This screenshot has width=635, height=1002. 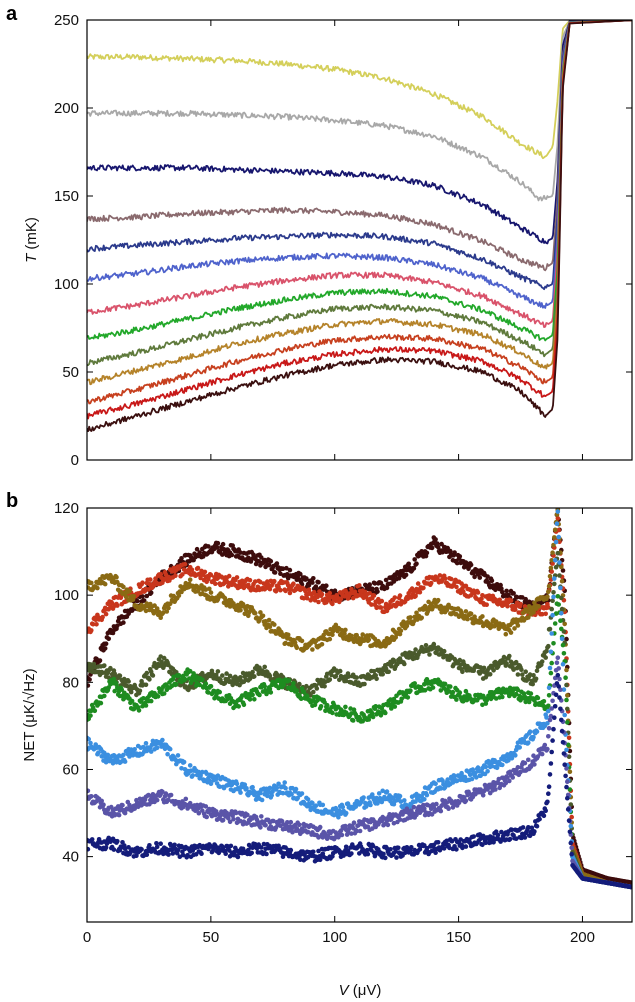 What do you see at coordinates (334, 937) in the screenshot?
I see `panel-b-x-tick-label: 100` at bounding box center [334, 937].